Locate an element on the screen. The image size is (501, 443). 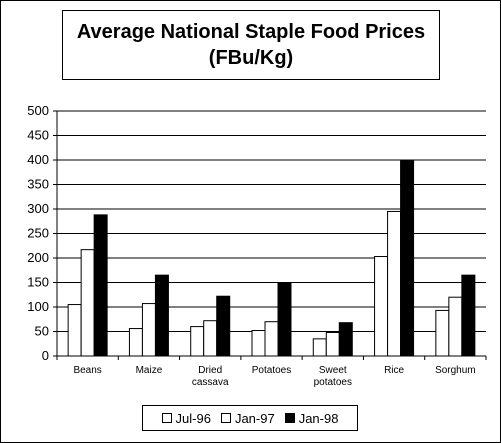
y-tick-label: 500 is located at coordinates (38, 110).